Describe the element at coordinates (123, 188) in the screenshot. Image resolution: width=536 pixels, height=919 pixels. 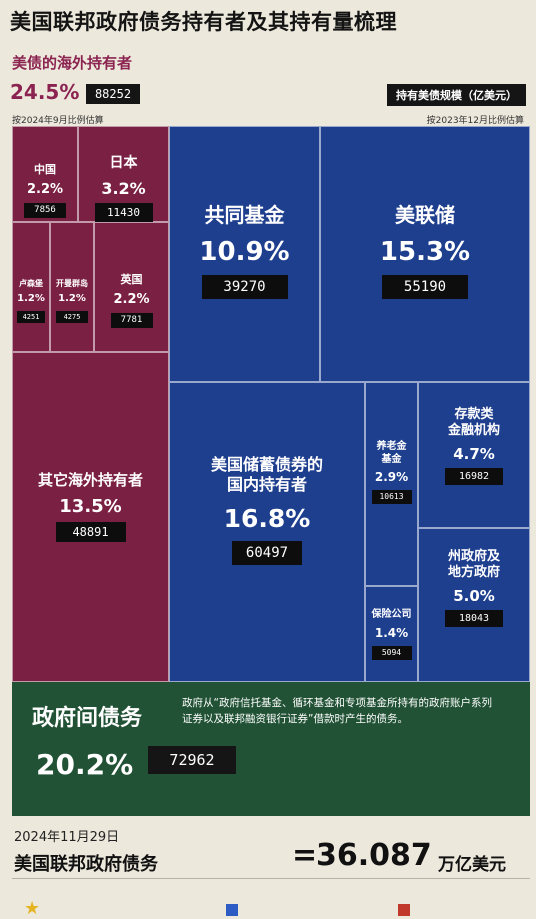
I see `tile-pct: 3.2%` at that location.